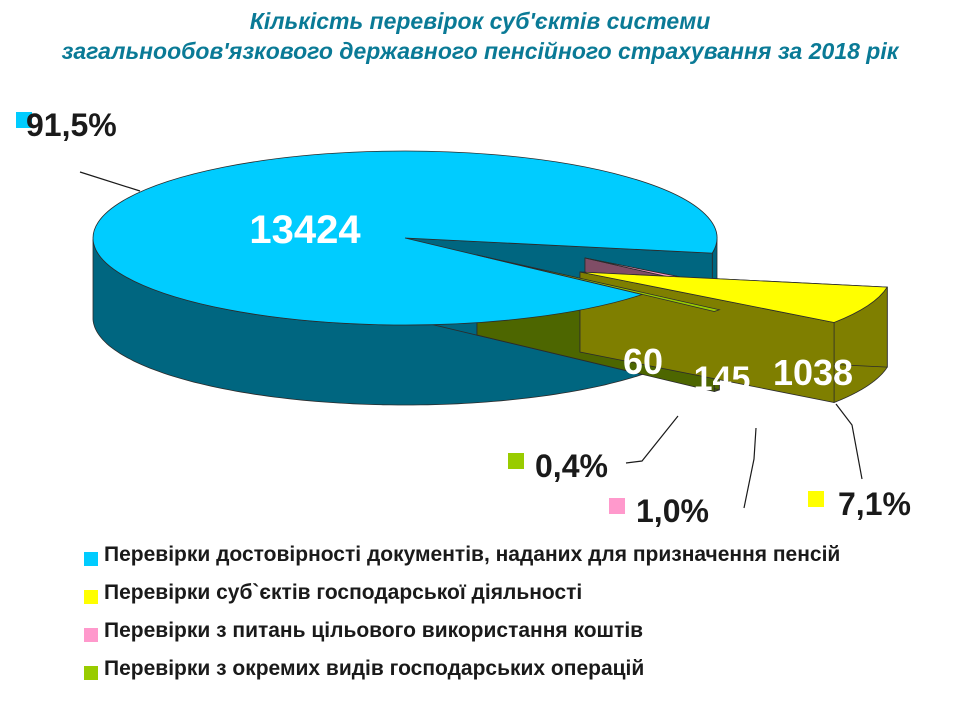 The height and width of the screenshot is (720, 960). What do you see at coordinates (874, 504) in the screenshot?
I see `percent-label-2: 7,1%` at bounding box center [874, 504].